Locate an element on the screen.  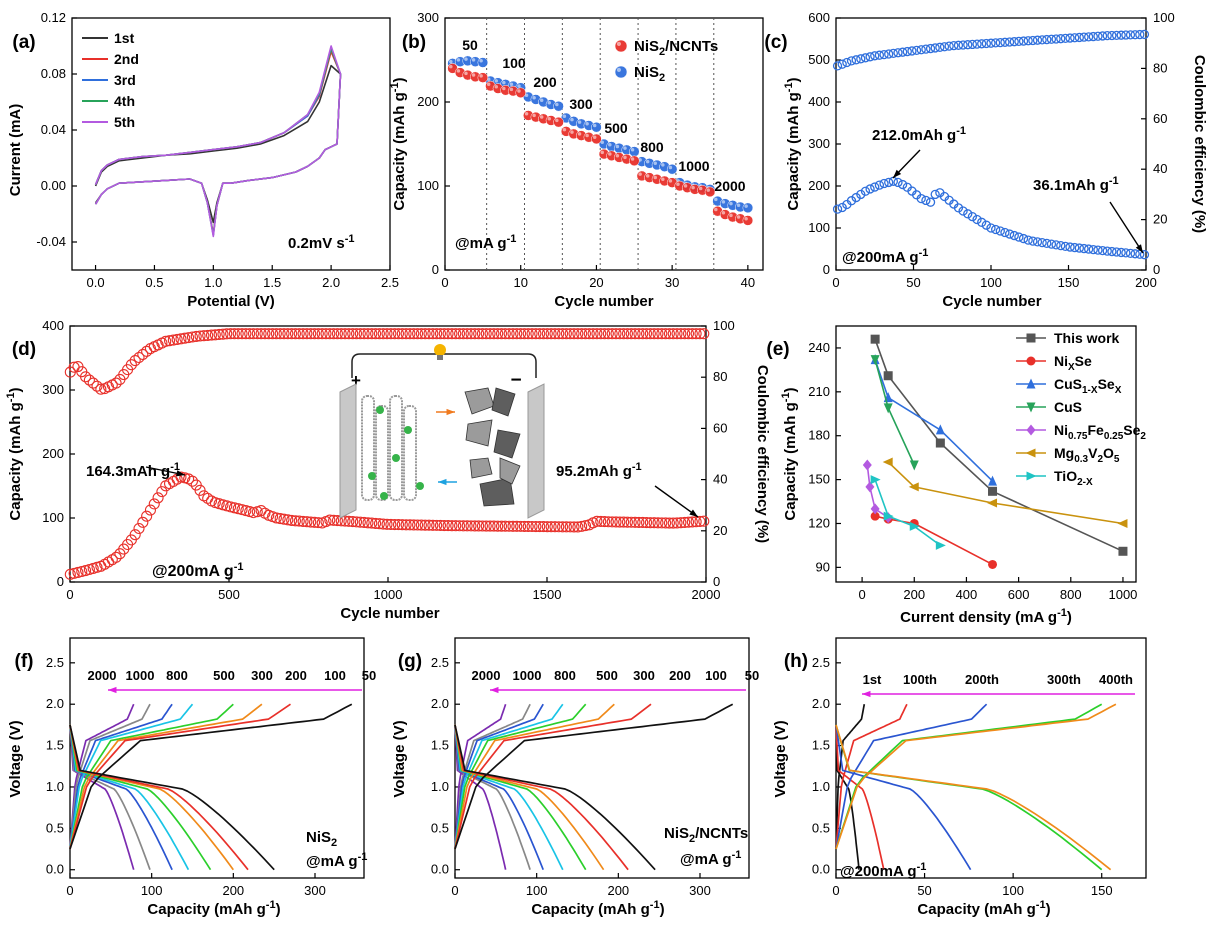
x-tick-label: 1.0 is located at coordinates (213, 282).